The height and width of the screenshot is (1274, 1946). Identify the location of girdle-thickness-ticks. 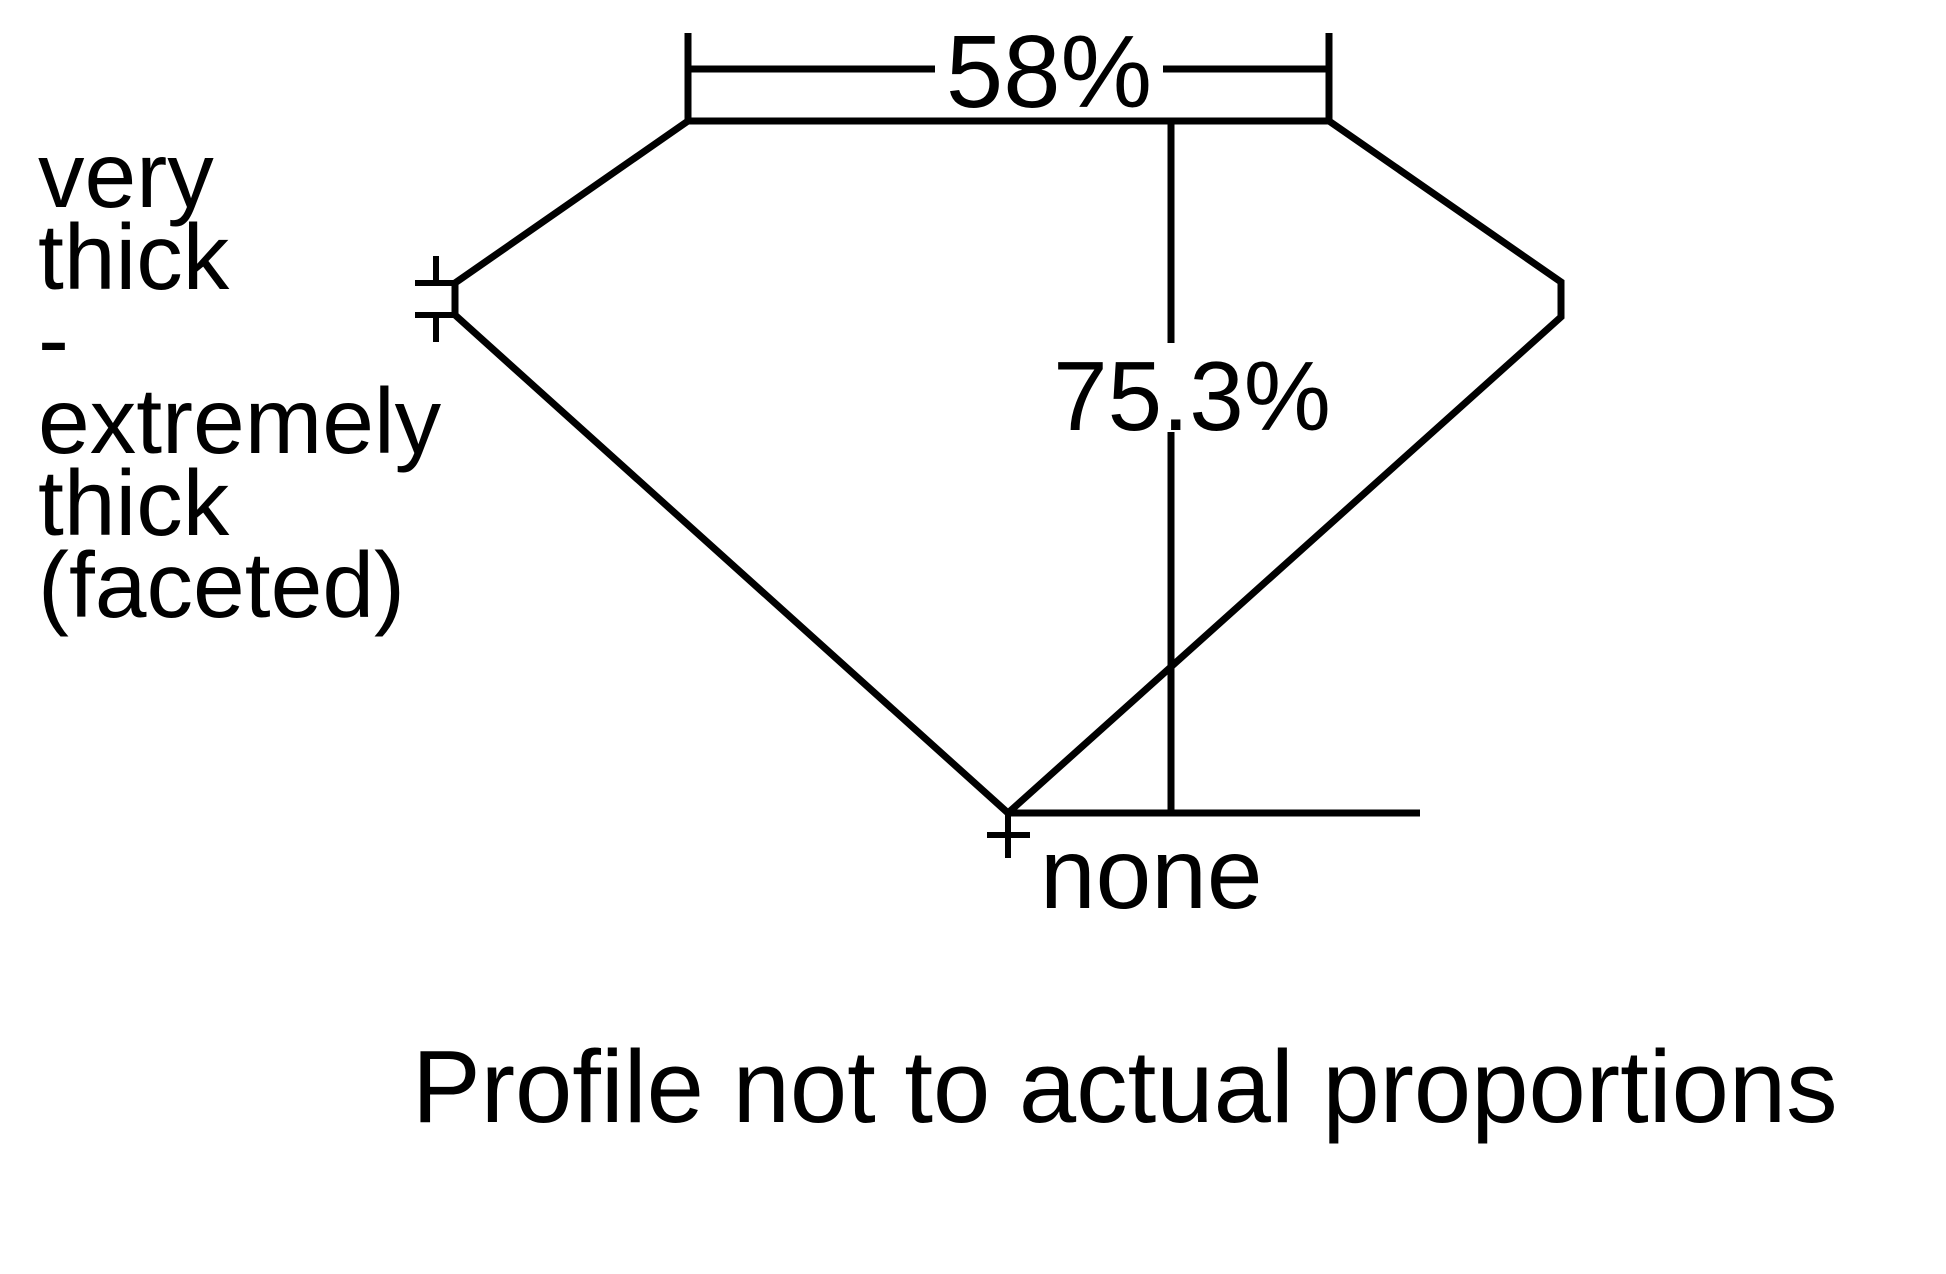
(436, 299).